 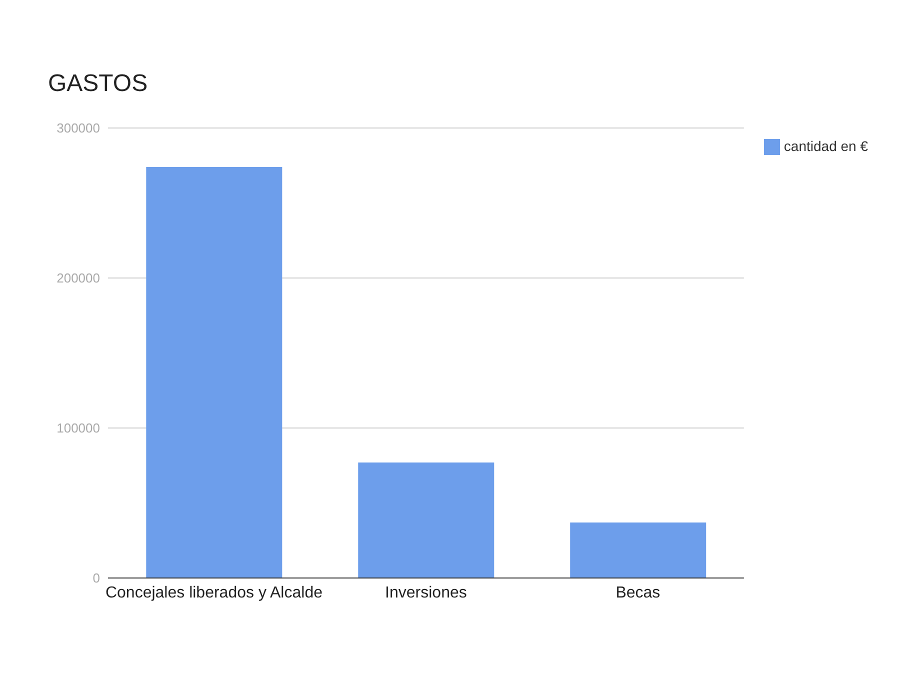 I want to click on x-tick-label: Concejales liberados y Alcalde, so click(x=214, y=593).